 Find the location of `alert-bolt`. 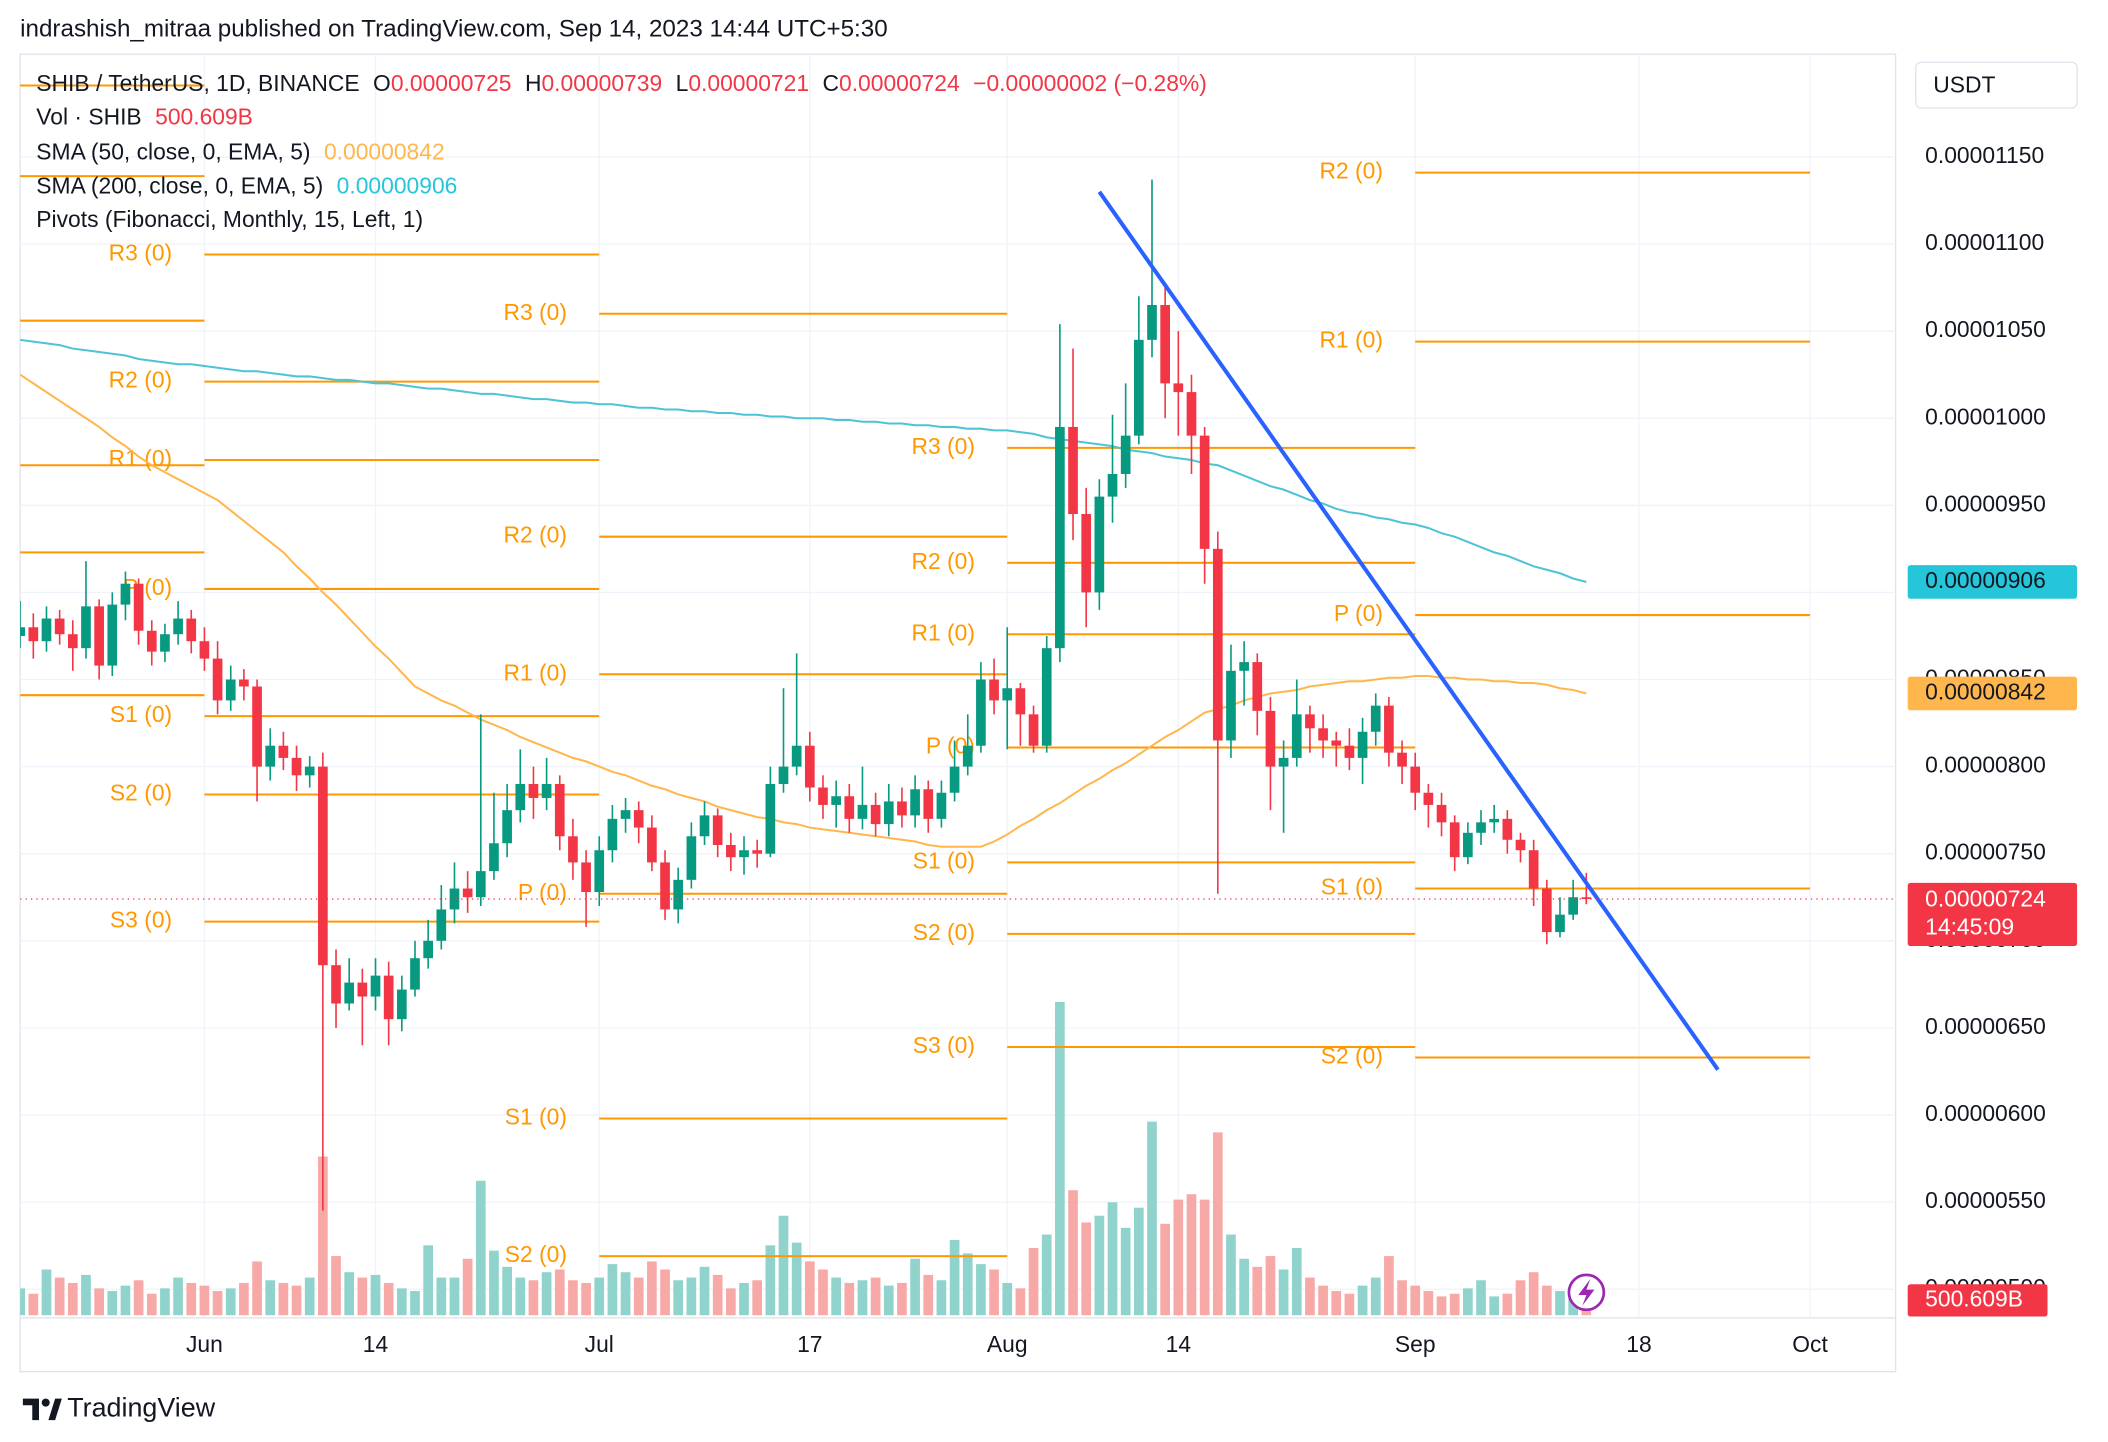

alert-bolt is located at coordinates (1586, 1292).